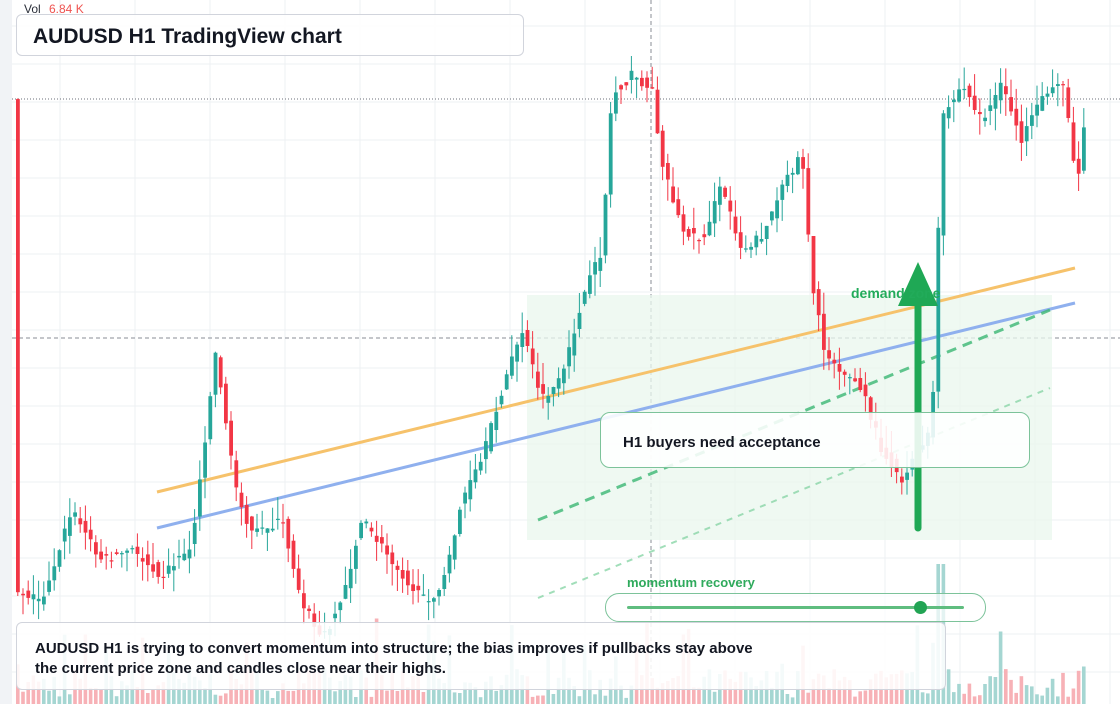 This screenshot has height=704, width=1120. What do you see at coordinates (896, 293) in the screenshot?
I see `demand-zone-label: demand zone` at bounding box center [896, 293].